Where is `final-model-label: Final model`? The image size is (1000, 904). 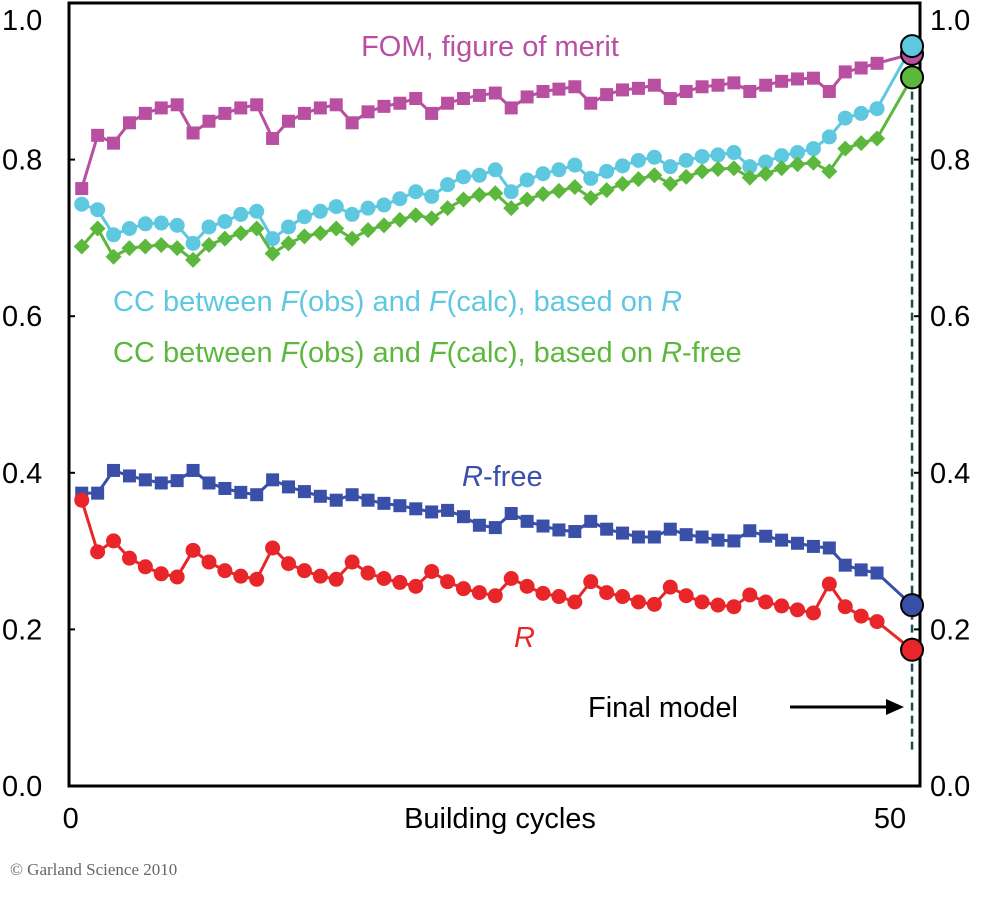 final-model-label: Final model is located at coordinates (663, 708).